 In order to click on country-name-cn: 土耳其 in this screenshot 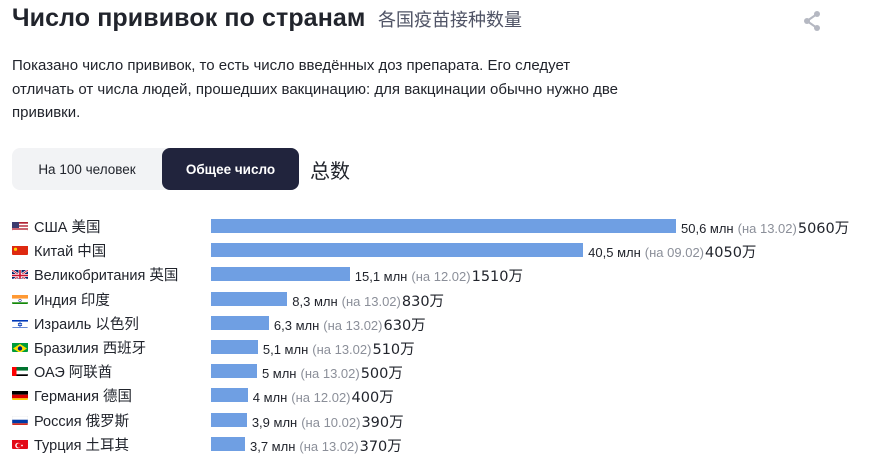, I will do `click(107, 445)`.